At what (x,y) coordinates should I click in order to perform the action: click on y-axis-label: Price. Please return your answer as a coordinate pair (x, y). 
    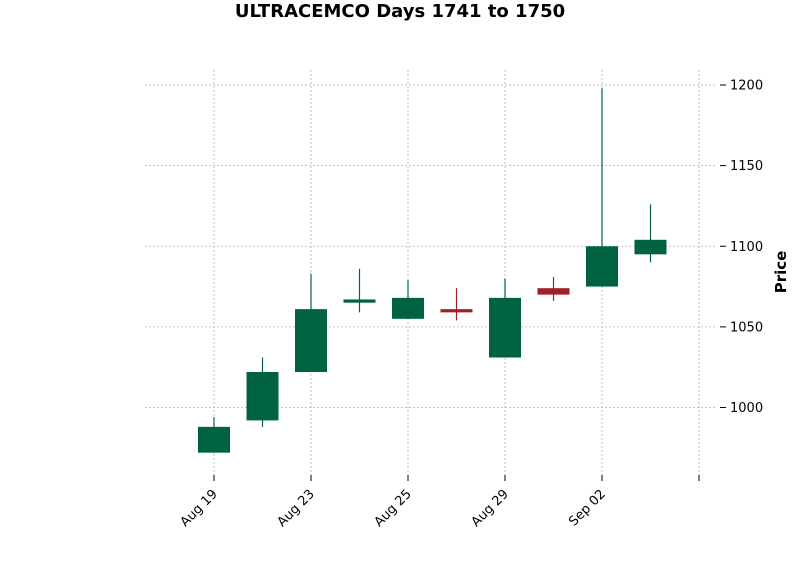
    Looking at the image, I should click on (781, 272).